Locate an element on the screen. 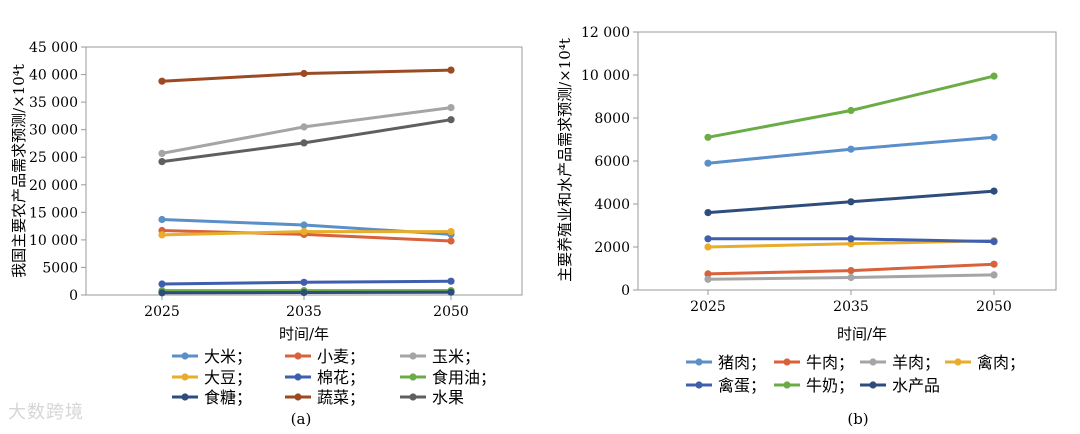  a-x-tick-label: 2025 is located at coordinates (162, 312).